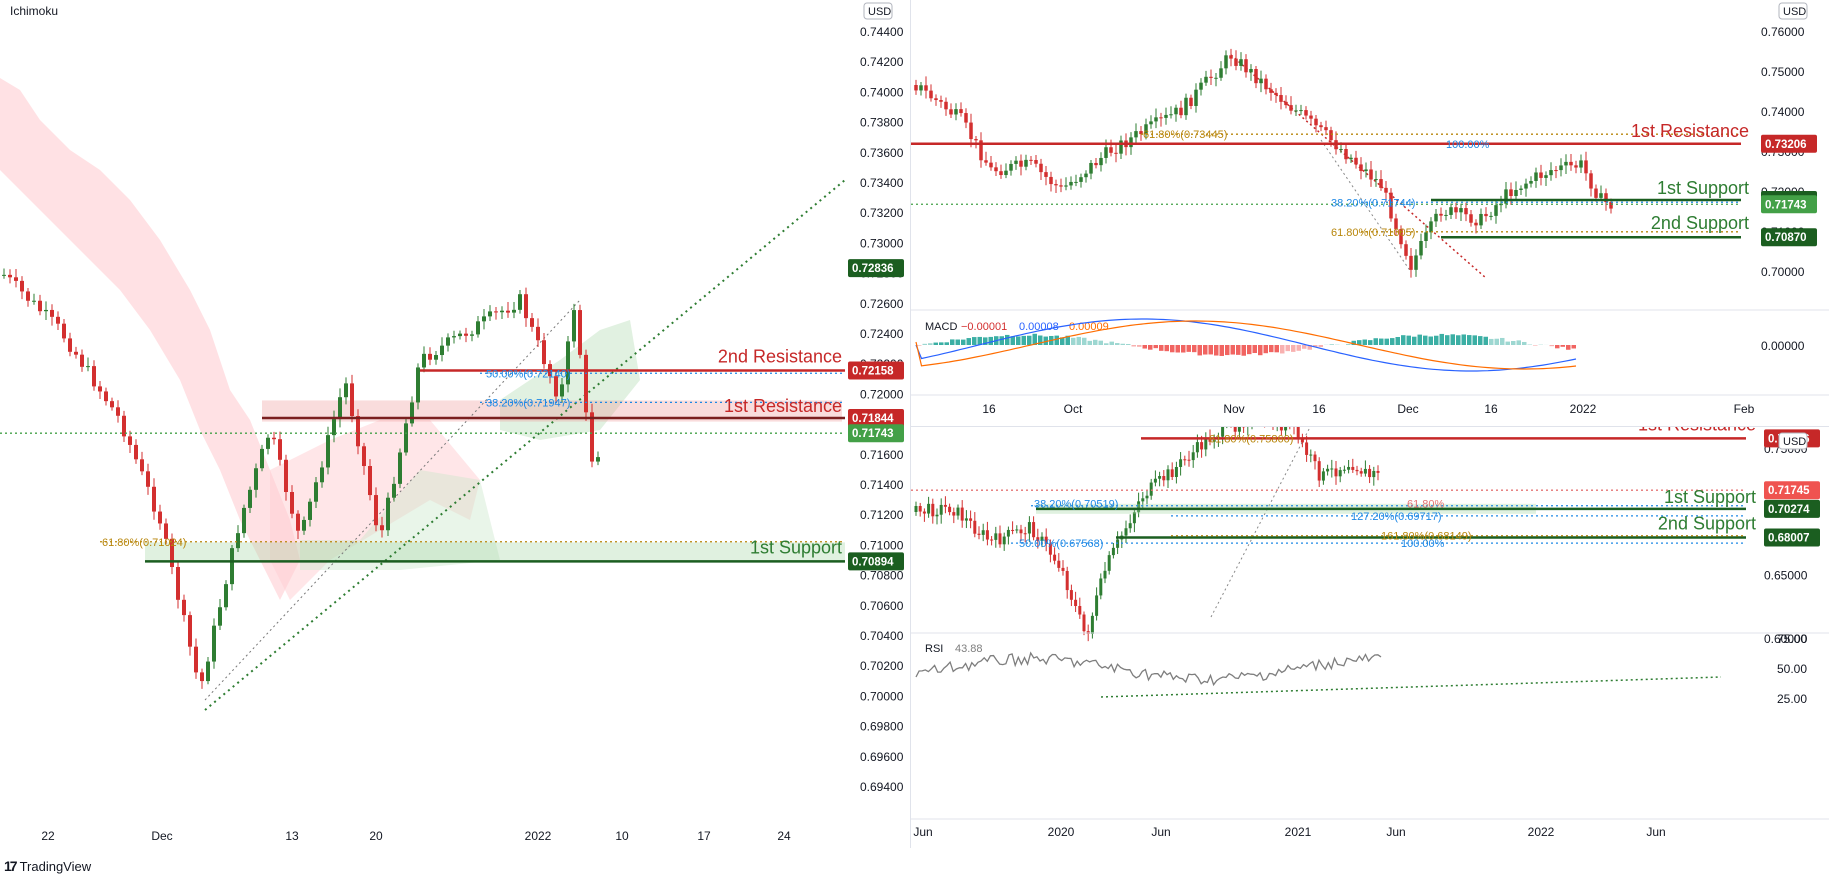  Describe the element at coordinates (882, 213) in the screenshot. I see `y-axis-tick: 0.73200` at that location.